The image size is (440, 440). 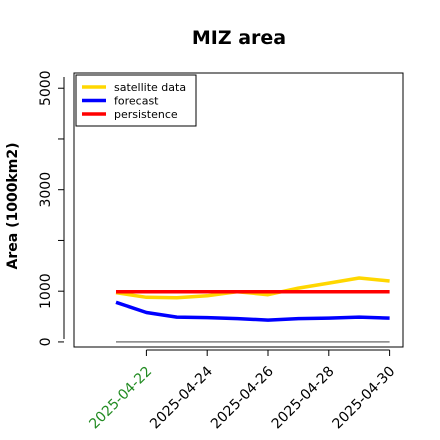 What do you see at coordinates (46, 88) in the screenshot?
I see `y-tick-label: 5000` at bounding box center [46, 88].